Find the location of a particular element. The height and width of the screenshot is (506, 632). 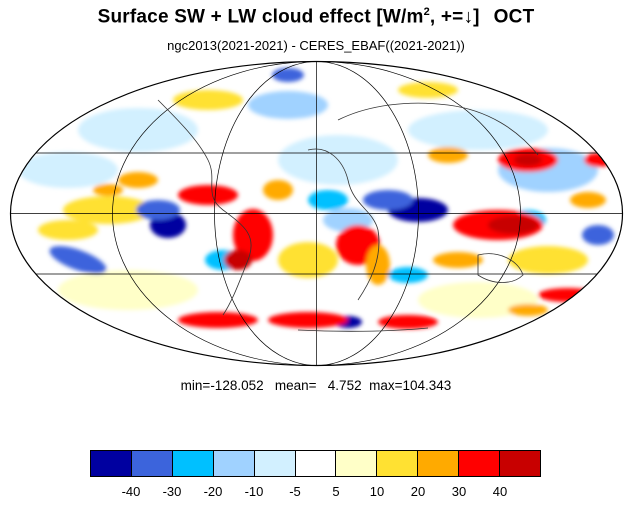

title-superscript: 2 is located at coordinates (426, 12).